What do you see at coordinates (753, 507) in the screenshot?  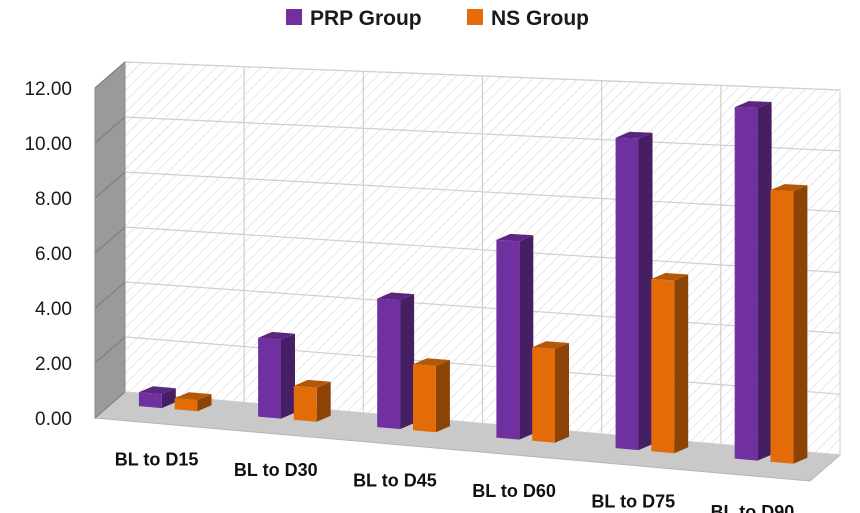 I see `x-category-label: BL to D90` at bounding box center [753, 507].